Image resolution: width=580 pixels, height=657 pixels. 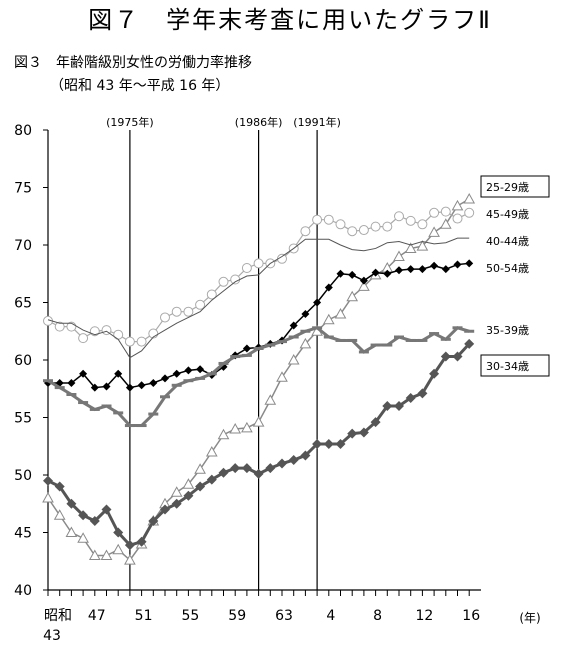 I want to click on reference-label: (1991年), so click(x=317, y=122).